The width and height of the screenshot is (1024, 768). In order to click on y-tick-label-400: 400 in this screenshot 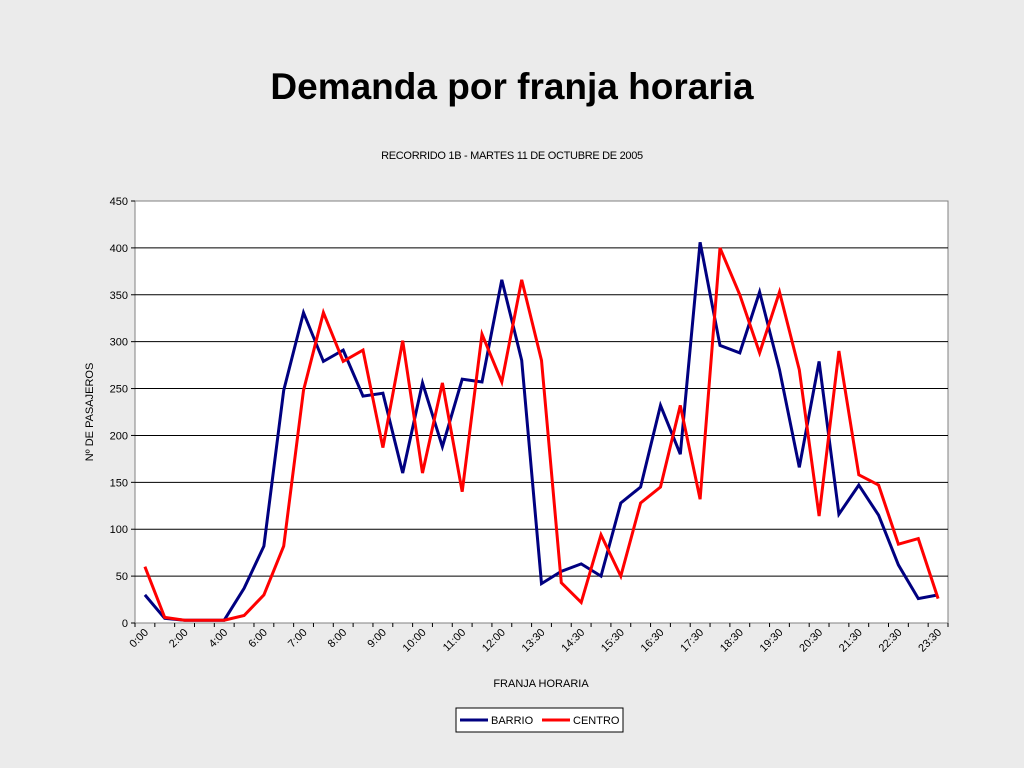, I will do `click(119, 249)`.